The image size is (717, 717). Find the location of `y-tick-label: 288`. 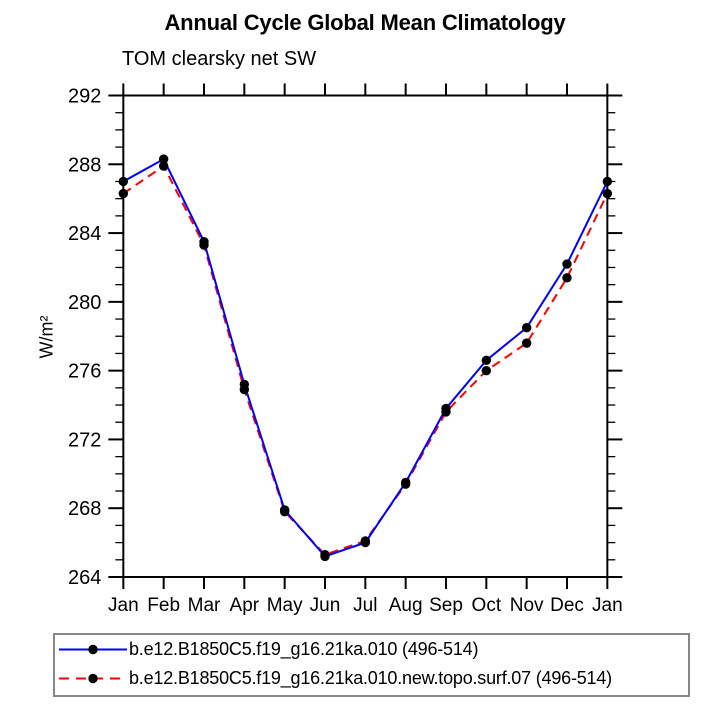

y-tick-label: 288 is located at coordinates (84, 165).